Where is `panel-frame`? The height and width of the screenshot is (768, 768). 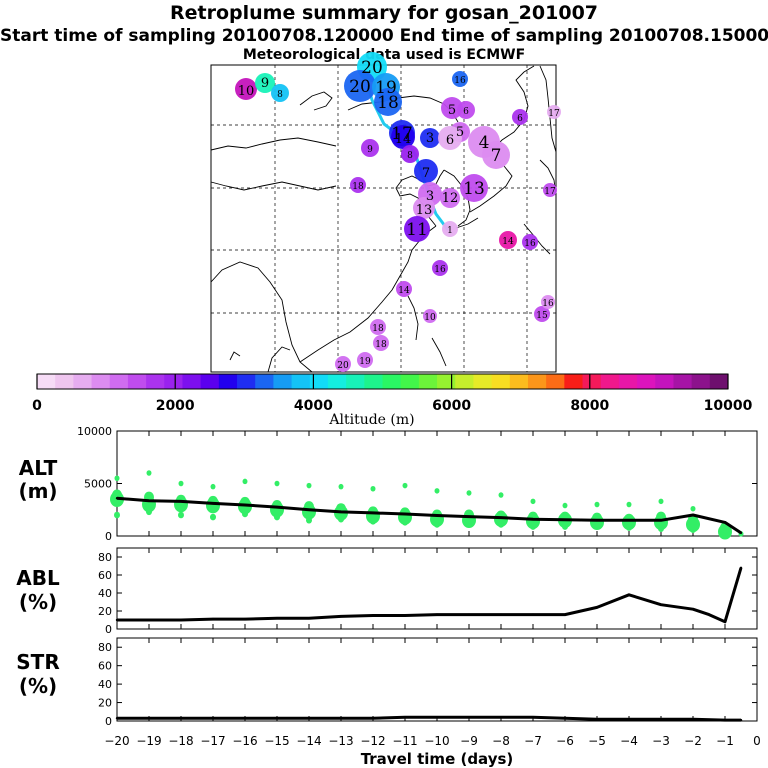
panel-frame is located at coordinates (437, 679).